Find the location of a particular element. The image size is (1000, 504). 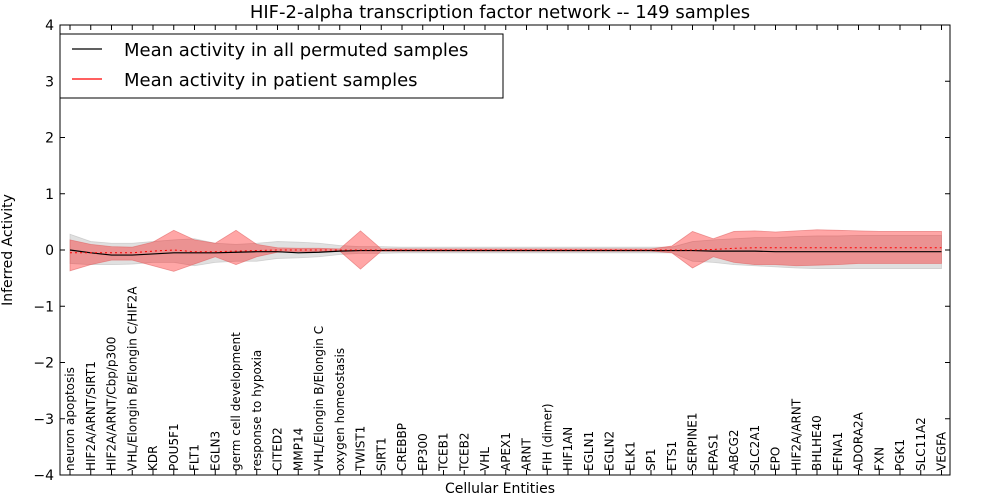

x-tick-label: FLT1 is located at coordinates (195, 457).